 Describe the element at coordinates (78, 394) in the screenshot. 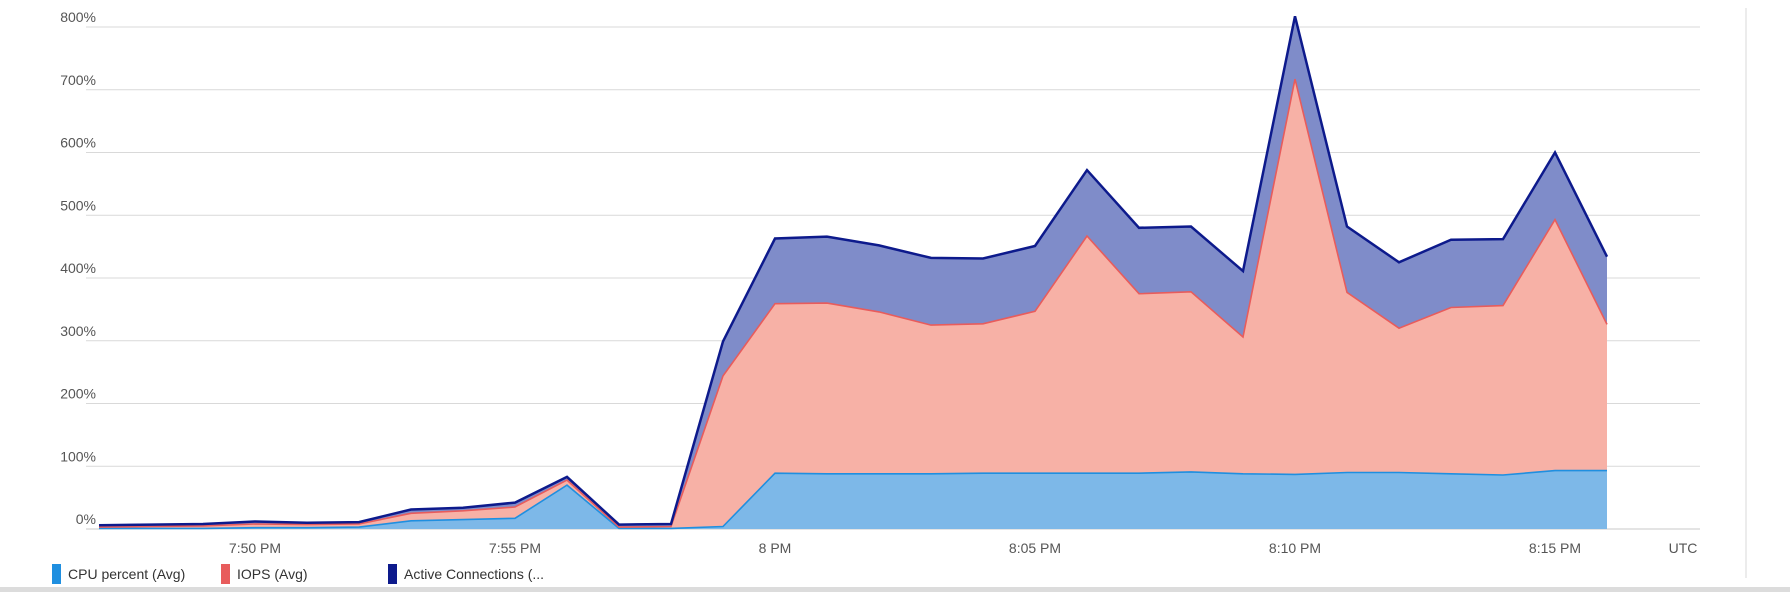

I see `y-tick-label-200: 200%` at that location.